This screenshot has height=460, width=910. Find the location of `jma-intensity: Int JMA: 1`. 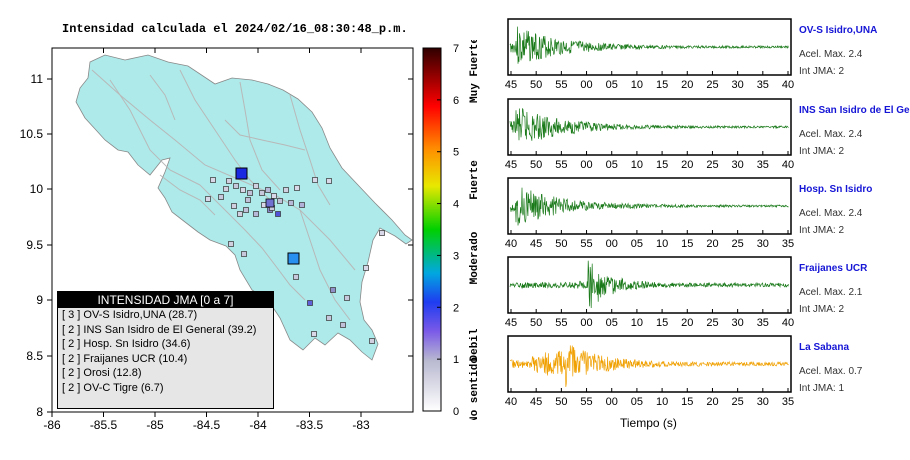

jma-intensity: Int JMA: 1 is located at coordinates (822, 388).